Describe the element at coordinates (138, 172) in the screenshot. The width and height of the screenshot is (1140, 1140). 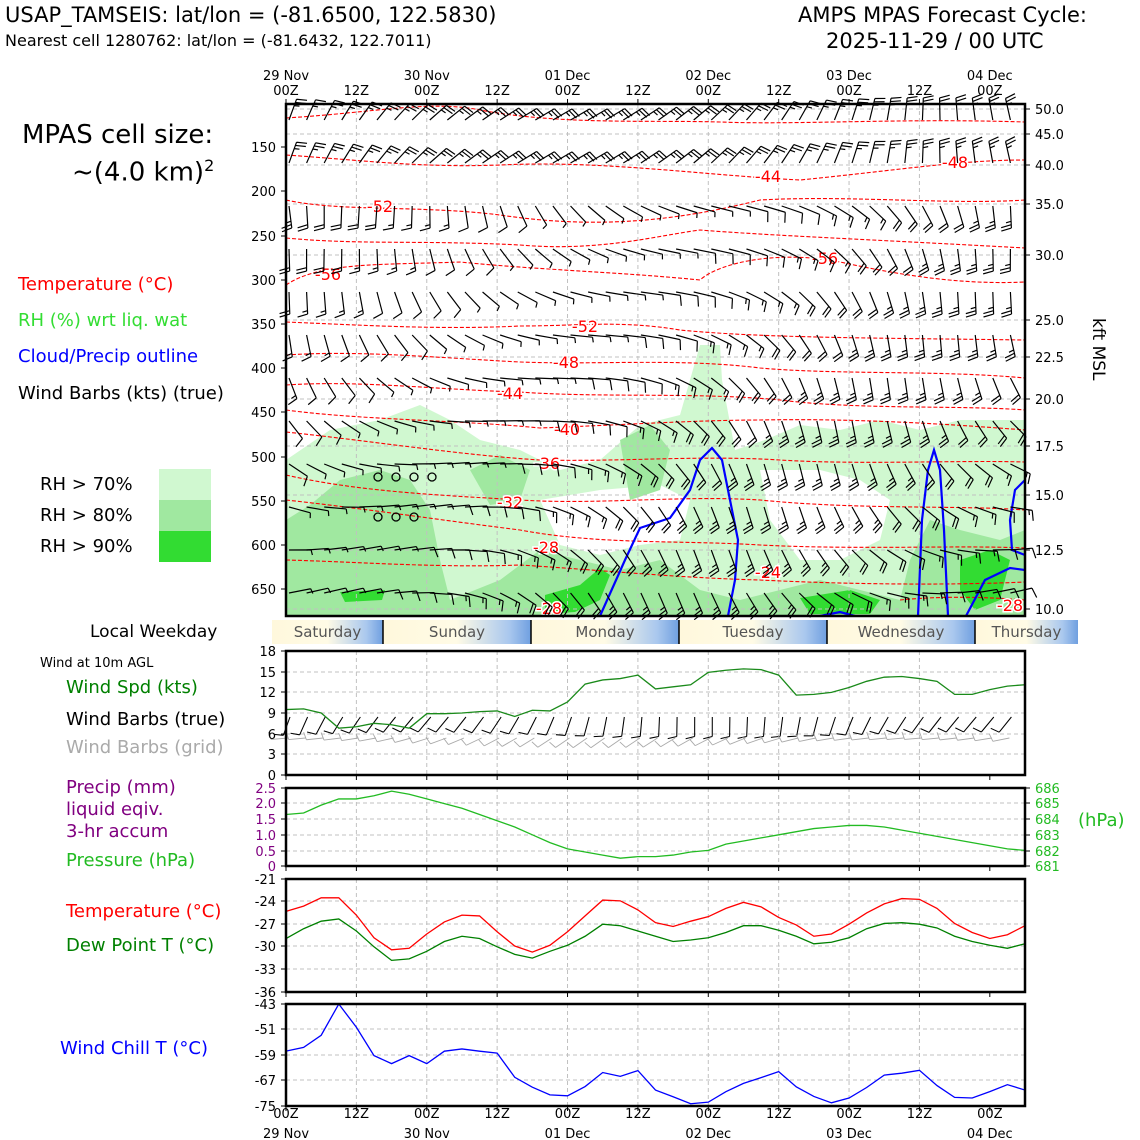
I see `cell-size-value: ~(4.0 km)` at that location.